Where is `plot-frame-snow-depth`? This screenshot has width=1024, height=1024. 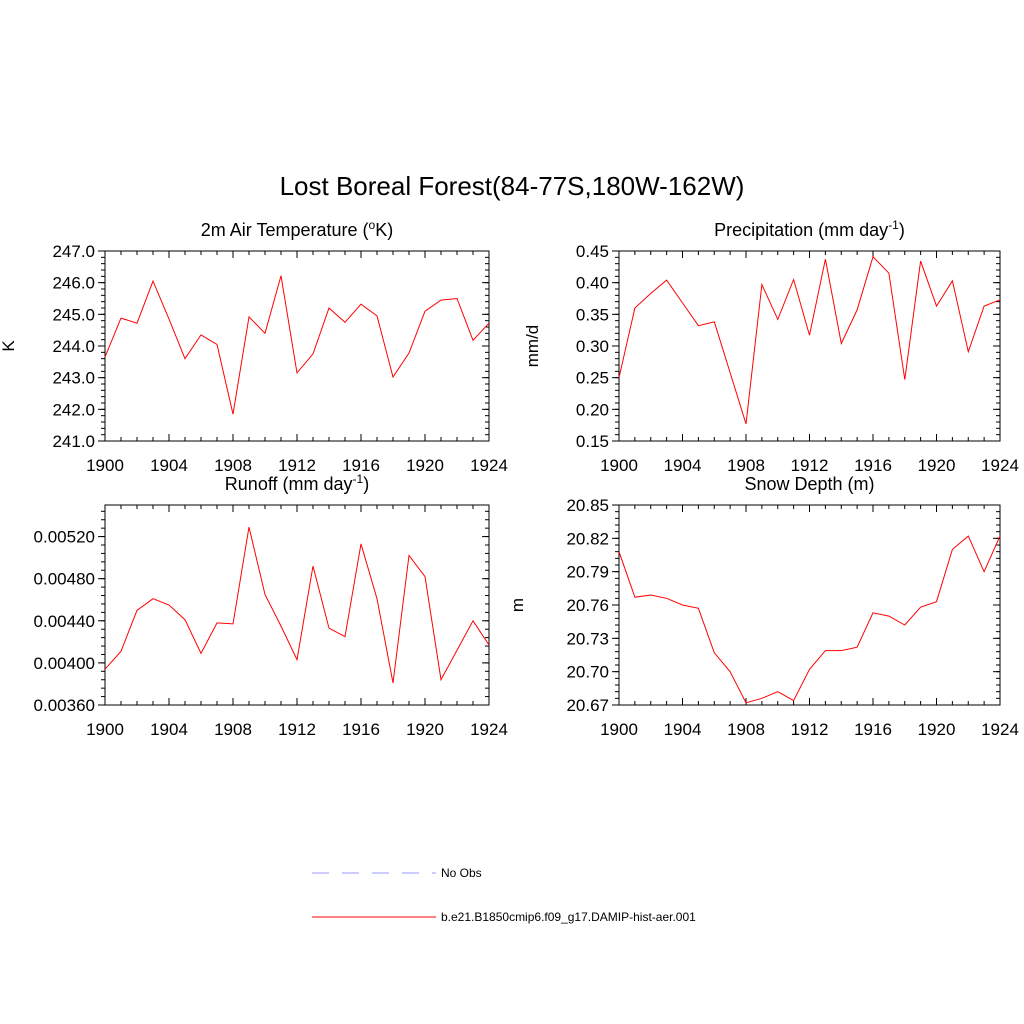 plot-frame-snow-depth is located at coordinates (809, 605).